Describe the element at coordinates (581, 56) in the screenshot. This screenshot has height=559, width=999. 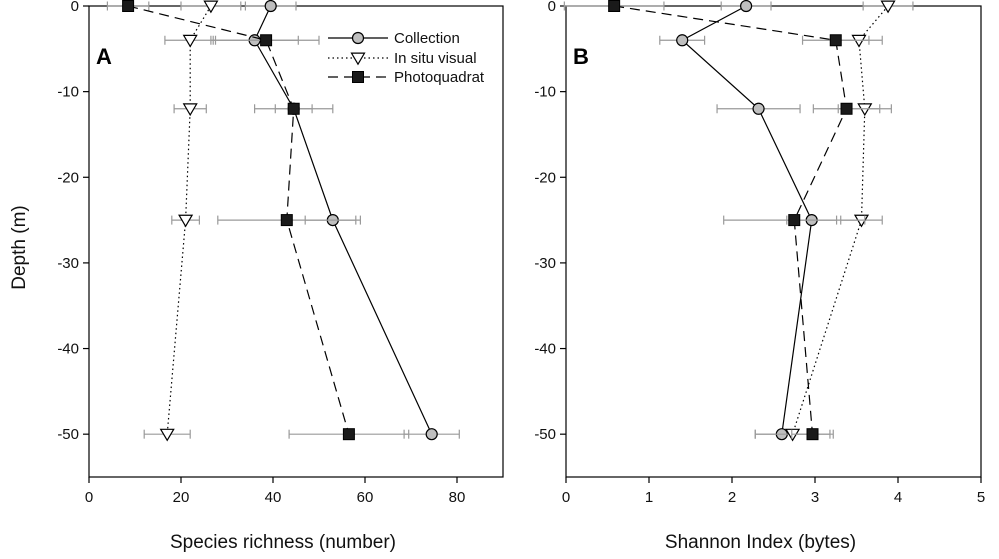
I see `panel-b-letter: B` at that location.